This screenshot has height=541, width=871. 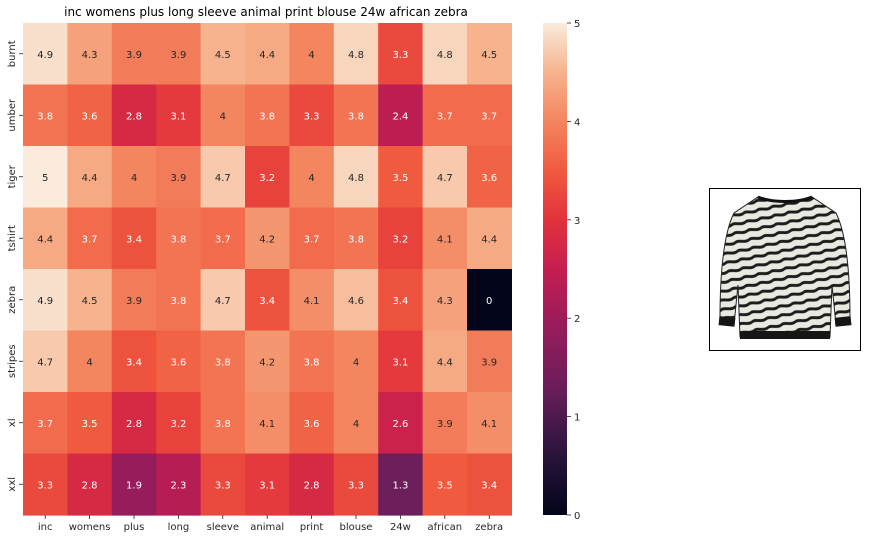 What do you see at coordinates (12, 361) in the screenshot?
I see `y-tick-label: stripes` at bounding box center [12, 361].